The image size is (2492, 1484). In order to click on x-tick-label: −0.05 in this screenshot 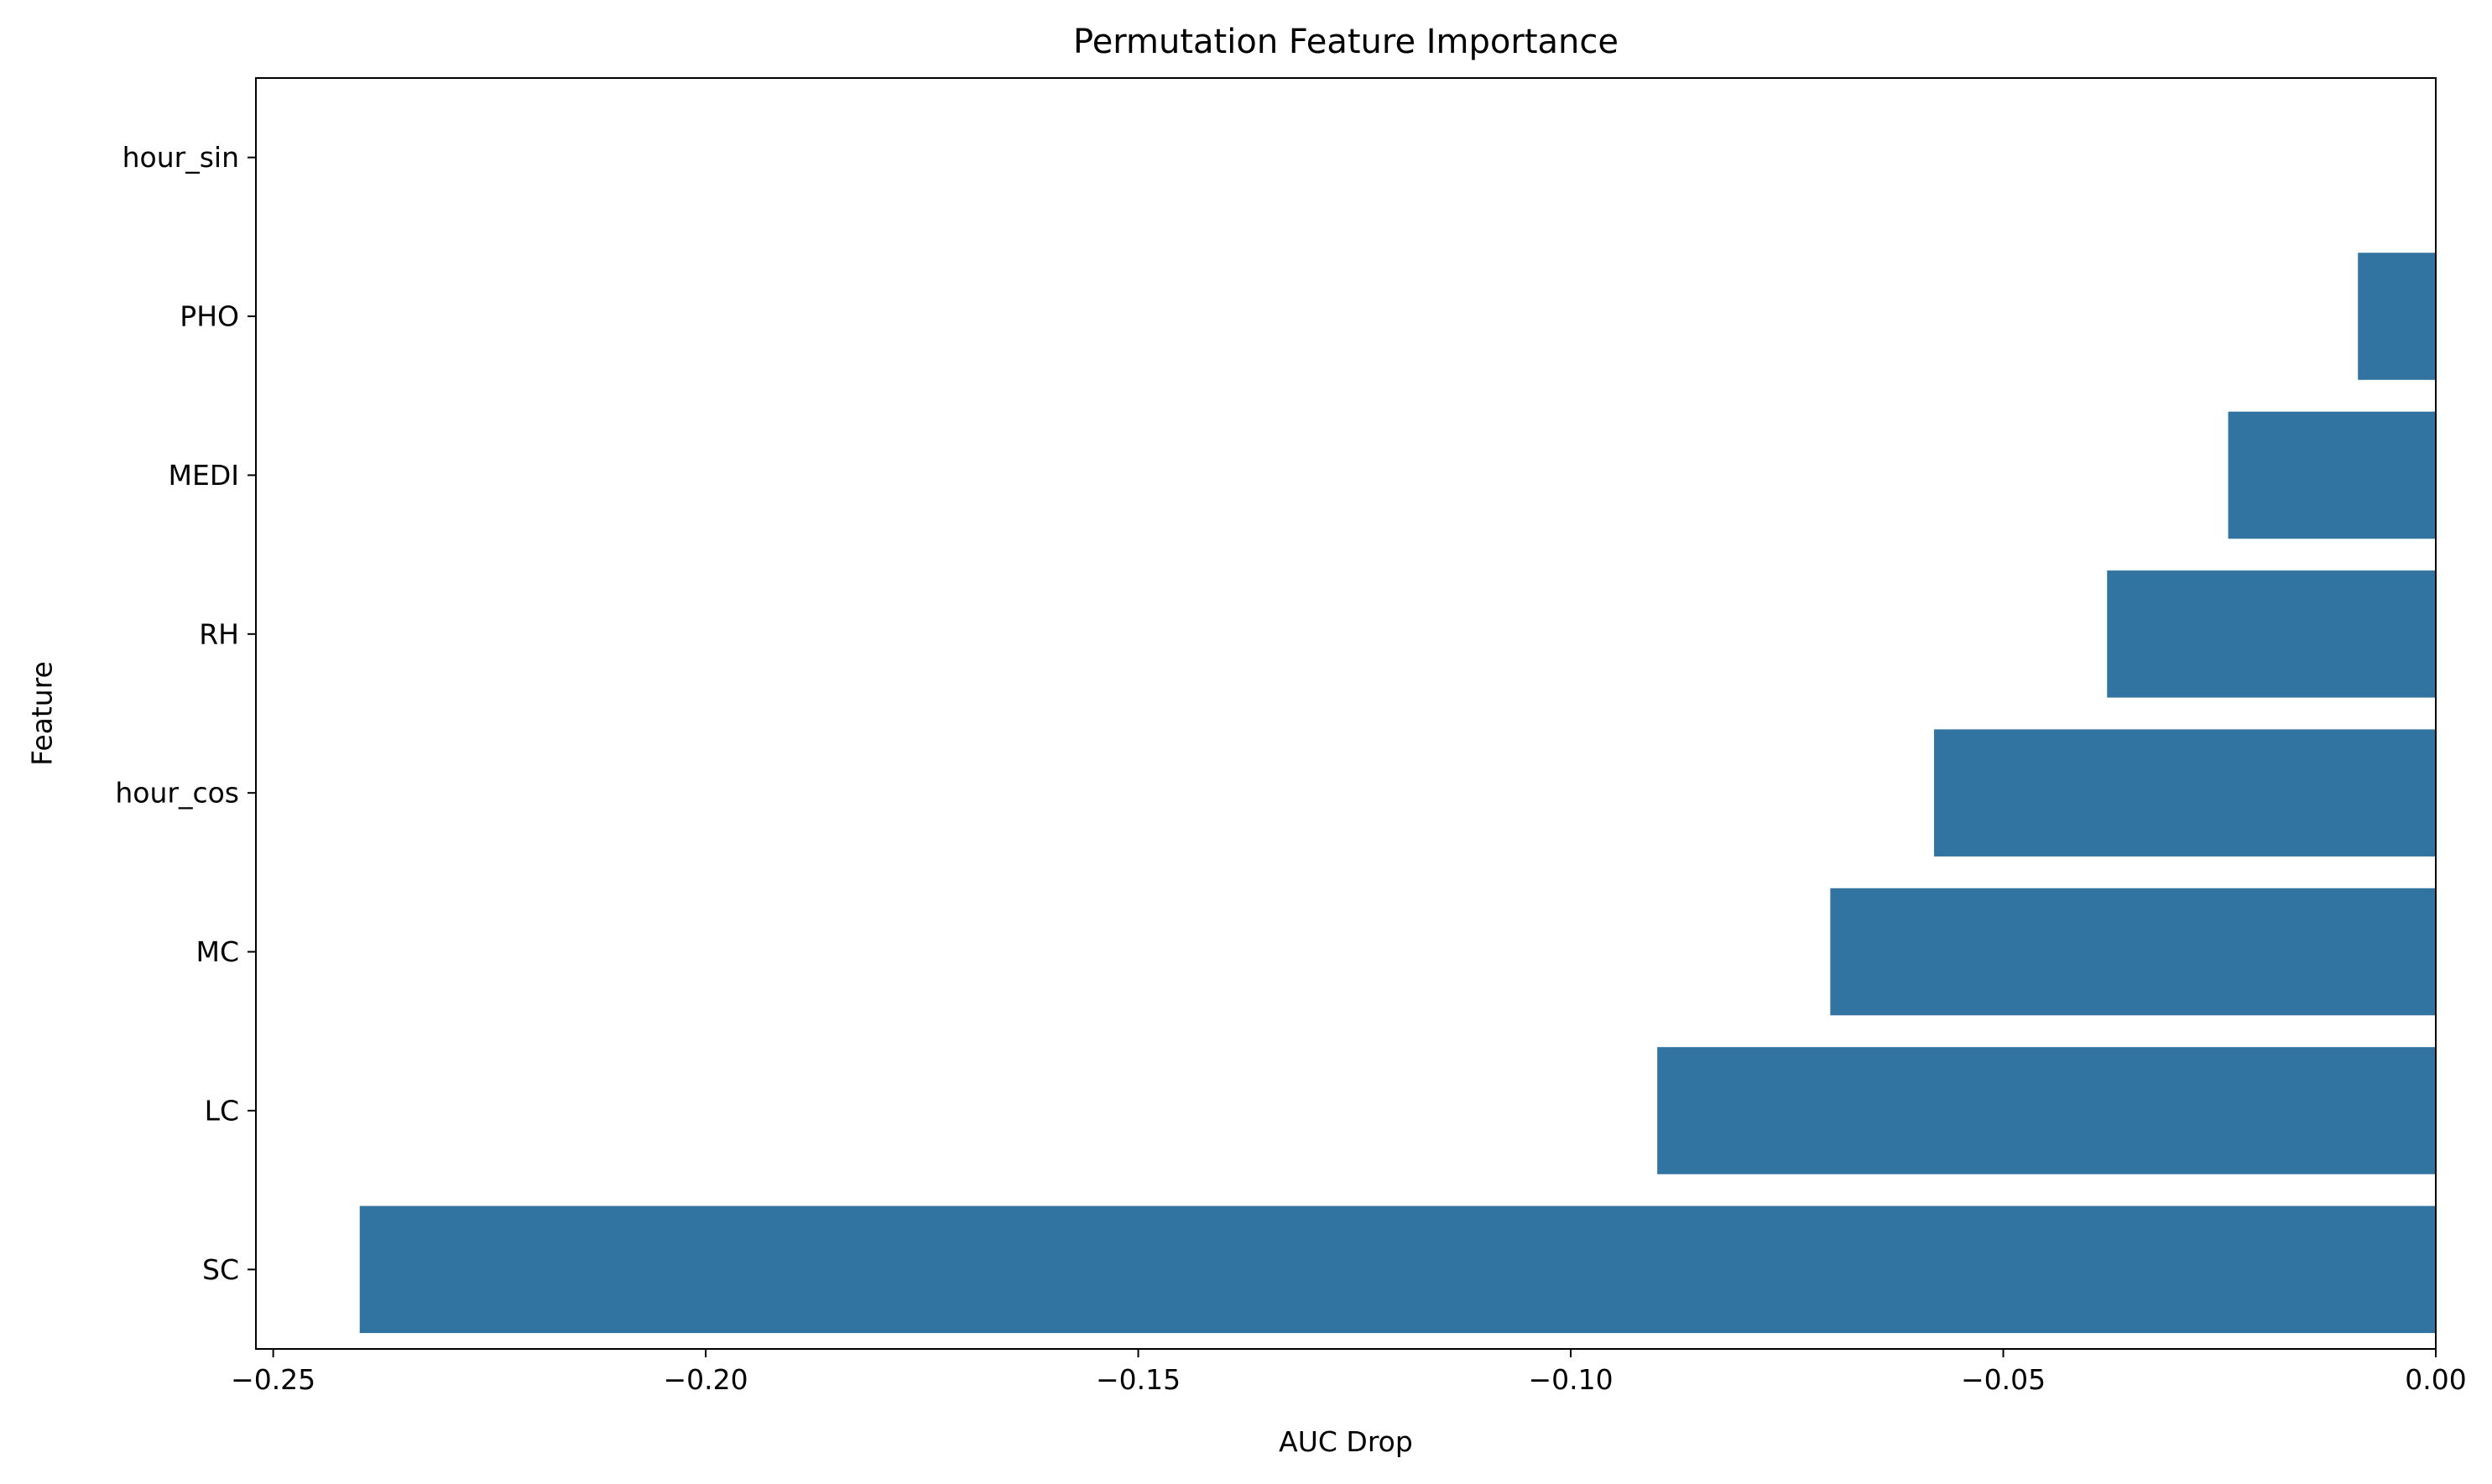, I will do `click(2004, 1379)`.